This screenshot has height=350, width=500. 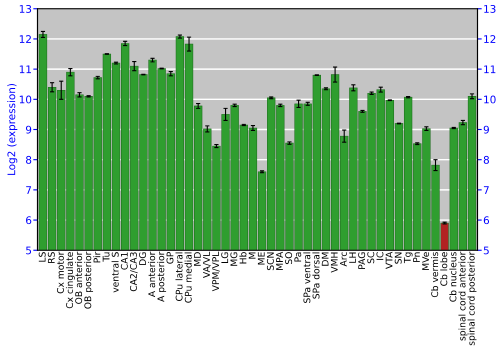 I want to click on y-tick-label: 6, so click(x=29, y=220).